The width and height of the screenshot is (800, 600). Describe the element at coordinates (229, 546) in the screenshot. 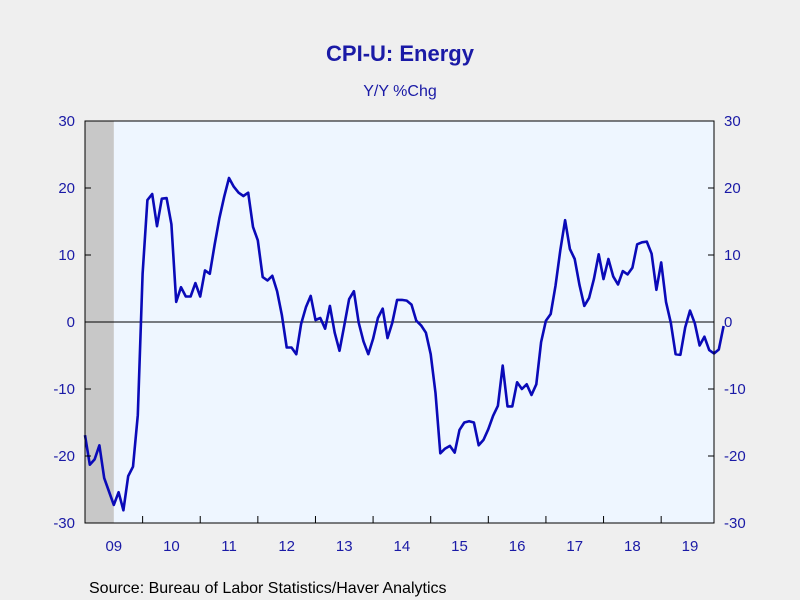

I see `x-tick-label: 11` at that location.